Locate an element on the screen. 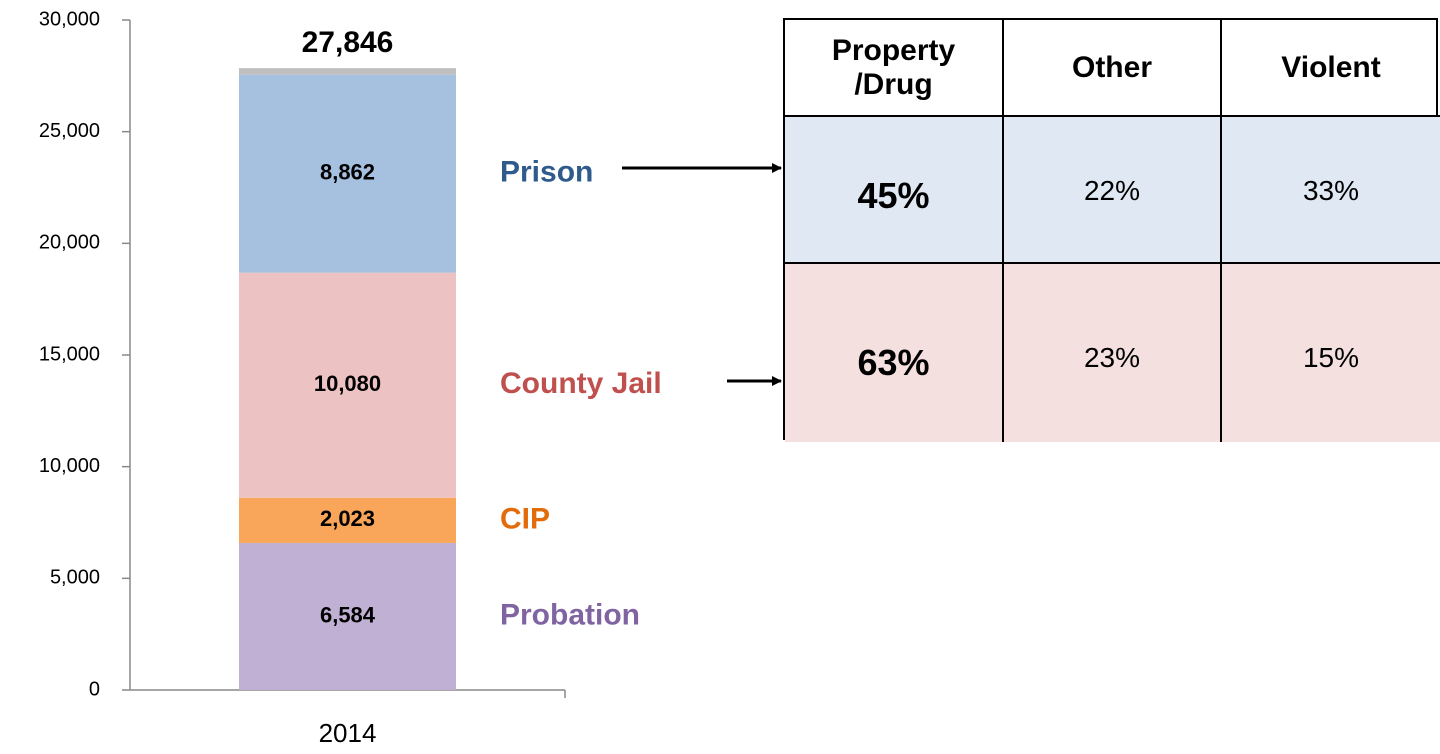  y-tick-label: 10,000 is located at coordinates (69, 466).